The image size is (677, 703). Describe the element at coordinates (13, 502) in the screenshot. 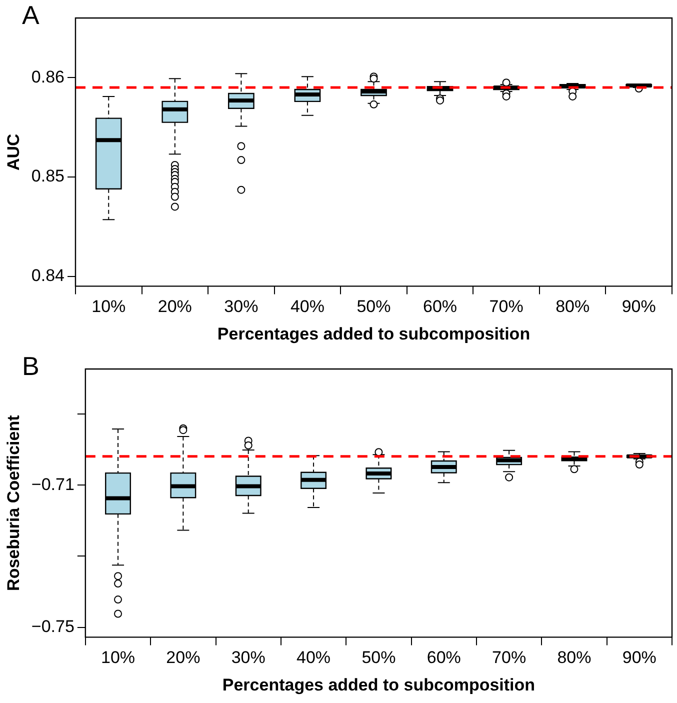

I see `y-axis-title: Roseburia Coefficient` at that location.